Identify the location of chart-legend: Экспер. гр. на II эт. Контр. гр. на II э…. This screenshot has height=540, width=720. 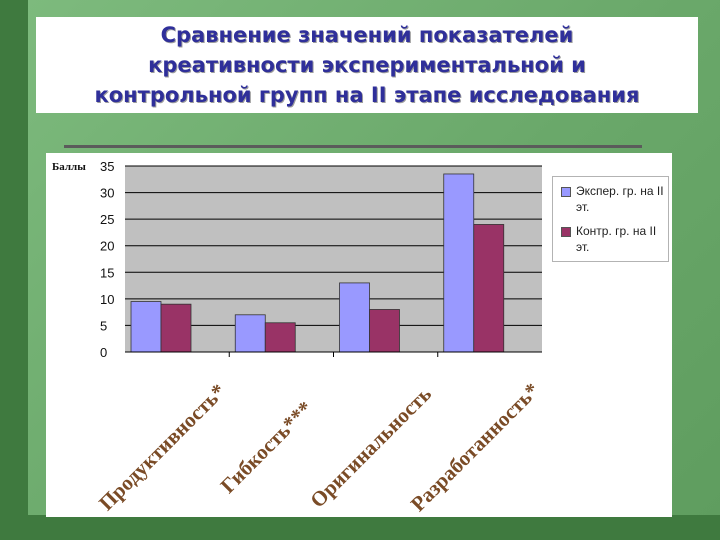
(610, 219).